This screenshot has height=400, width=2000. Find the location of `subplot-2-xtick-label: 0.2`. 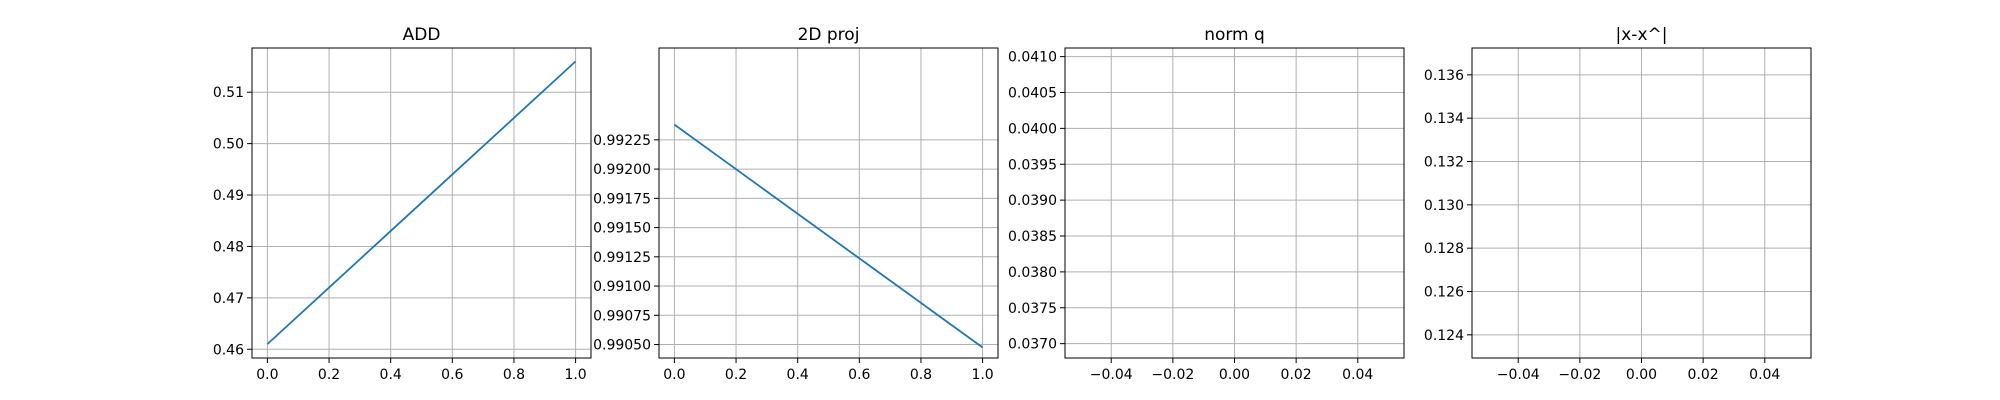

subplot-2-xtick-label: 0.2 is located at coordinates (736, 375).